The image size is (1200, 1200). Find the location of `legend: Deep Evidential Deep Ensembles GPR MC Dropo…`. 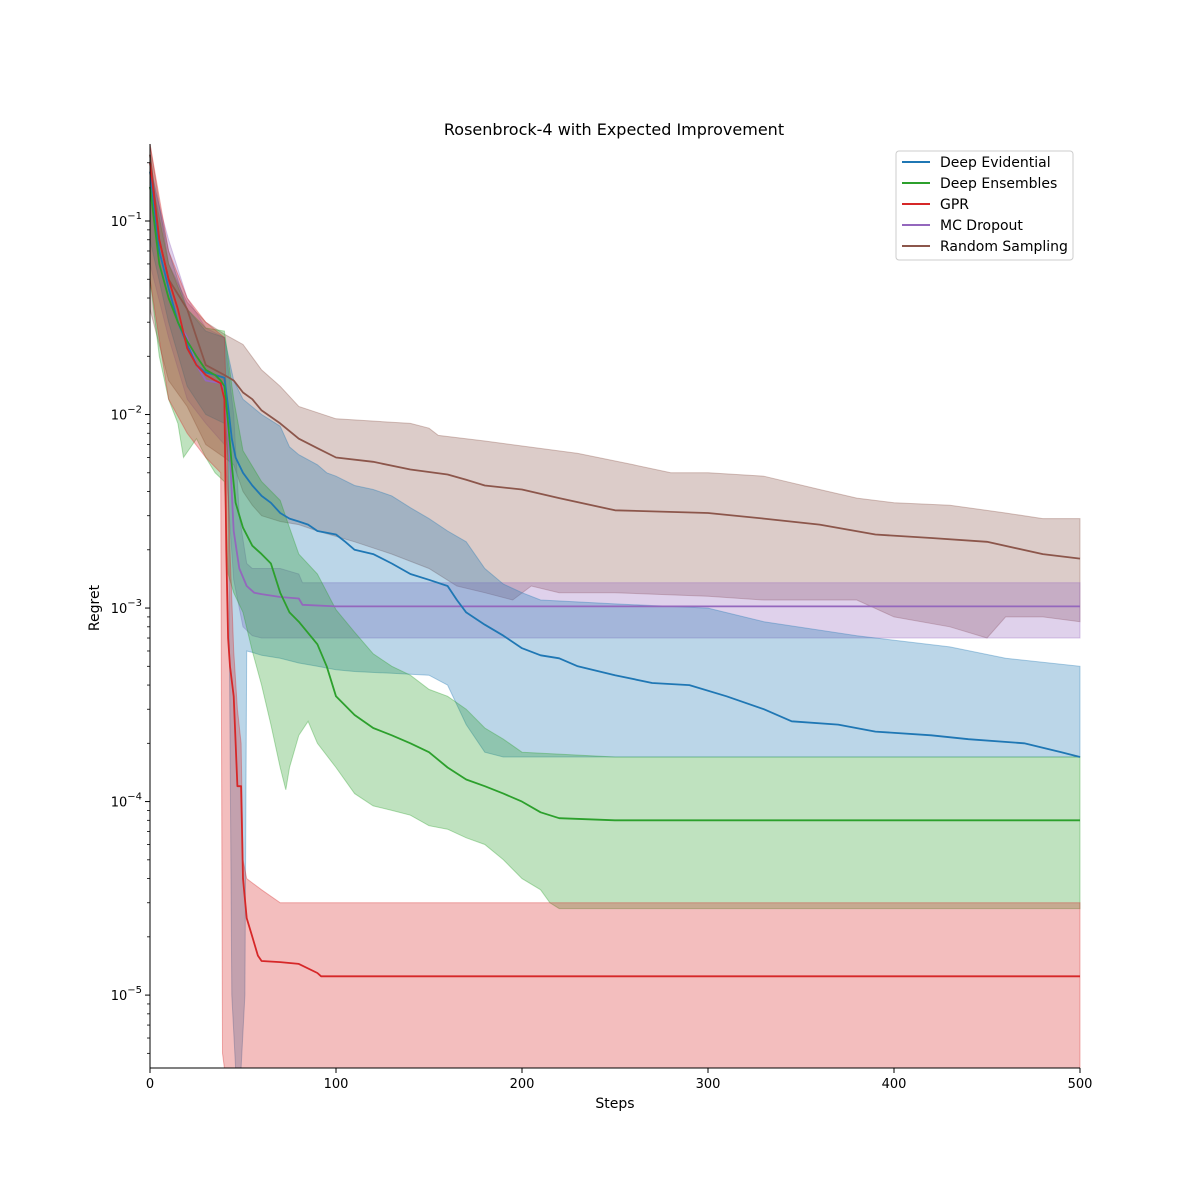

legend: Deep Evidential Deep Ensembles GPR MC Dropo… is located at coordinates (984, 205).